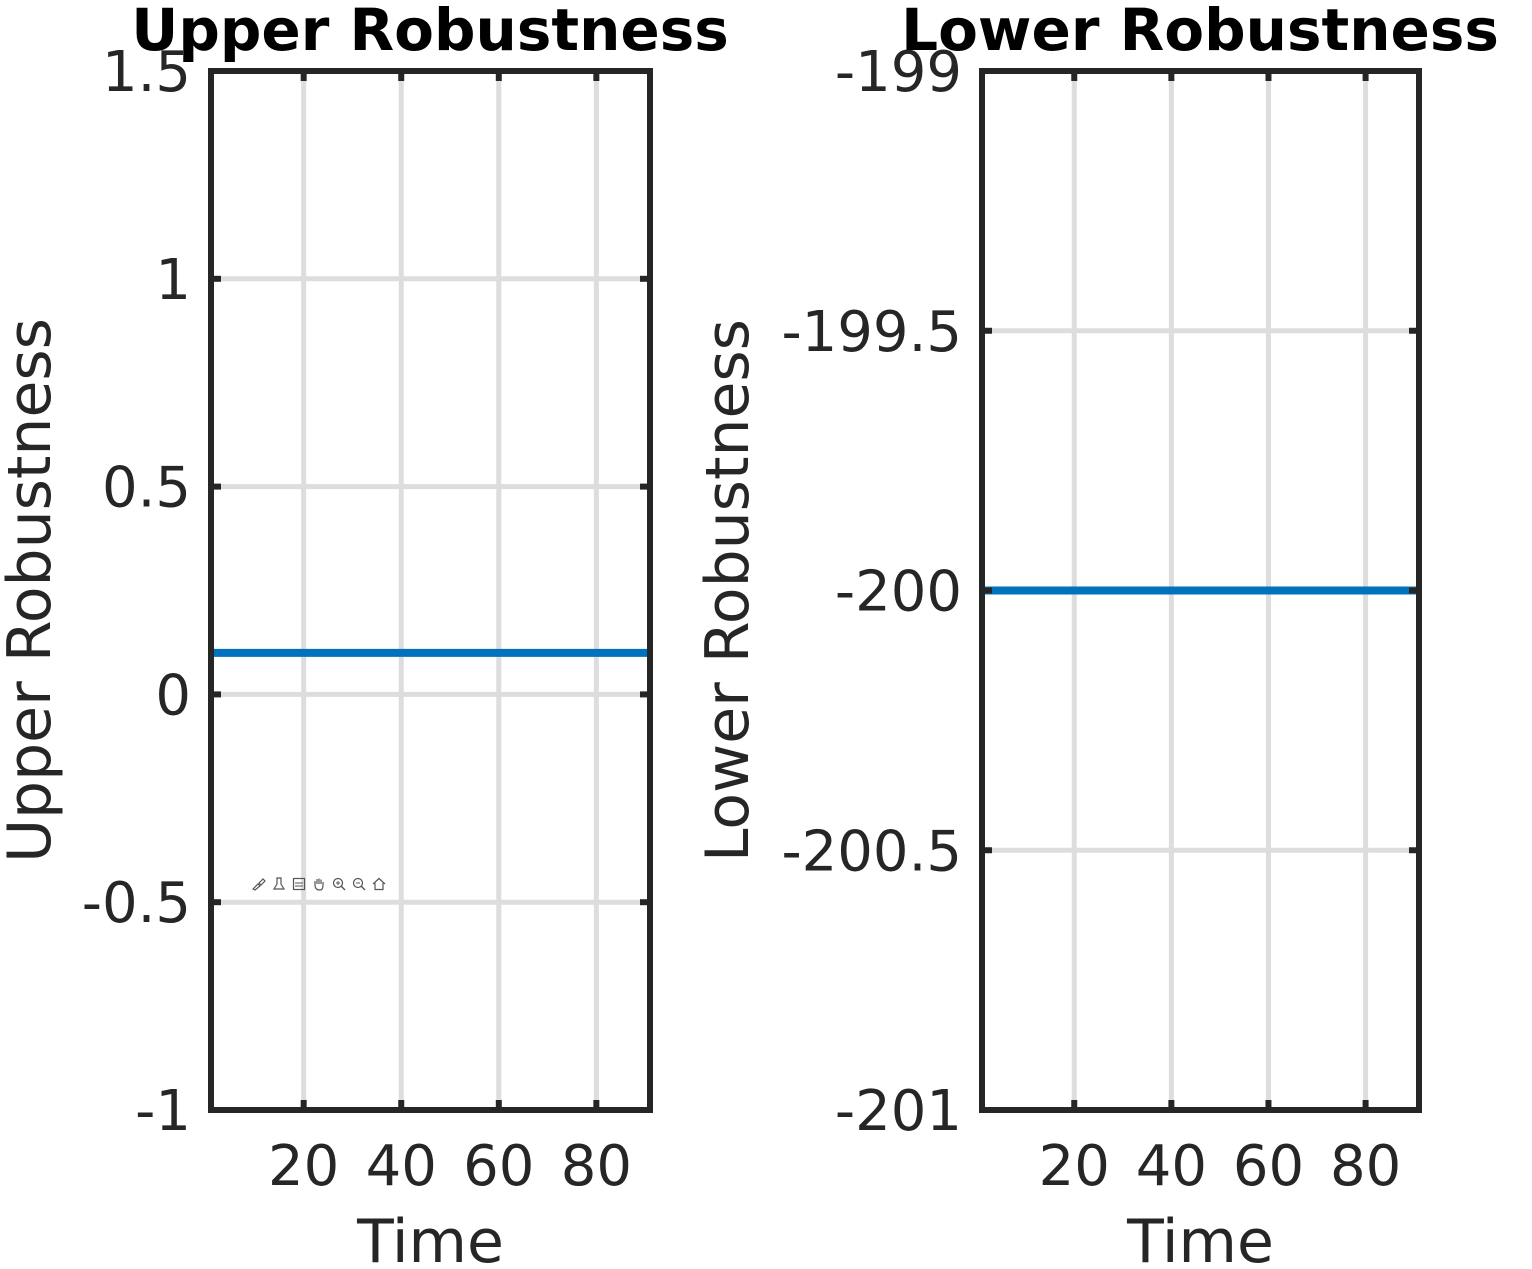 The width and height of the screenshot is (1532, 1269). What do you see at coordinates (32, 590) in the screenshot?
I see `y-axis-label: Upper Robustness` at bounding box center [32, 590].